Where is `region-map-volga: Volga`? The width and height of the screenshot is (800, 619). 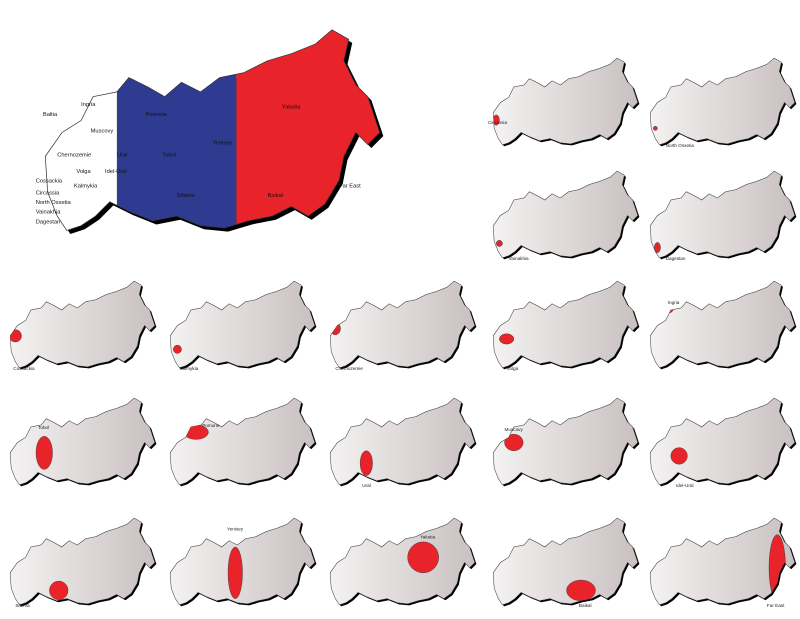 region-map-volga: Volga is located at coordinates (565, 325).